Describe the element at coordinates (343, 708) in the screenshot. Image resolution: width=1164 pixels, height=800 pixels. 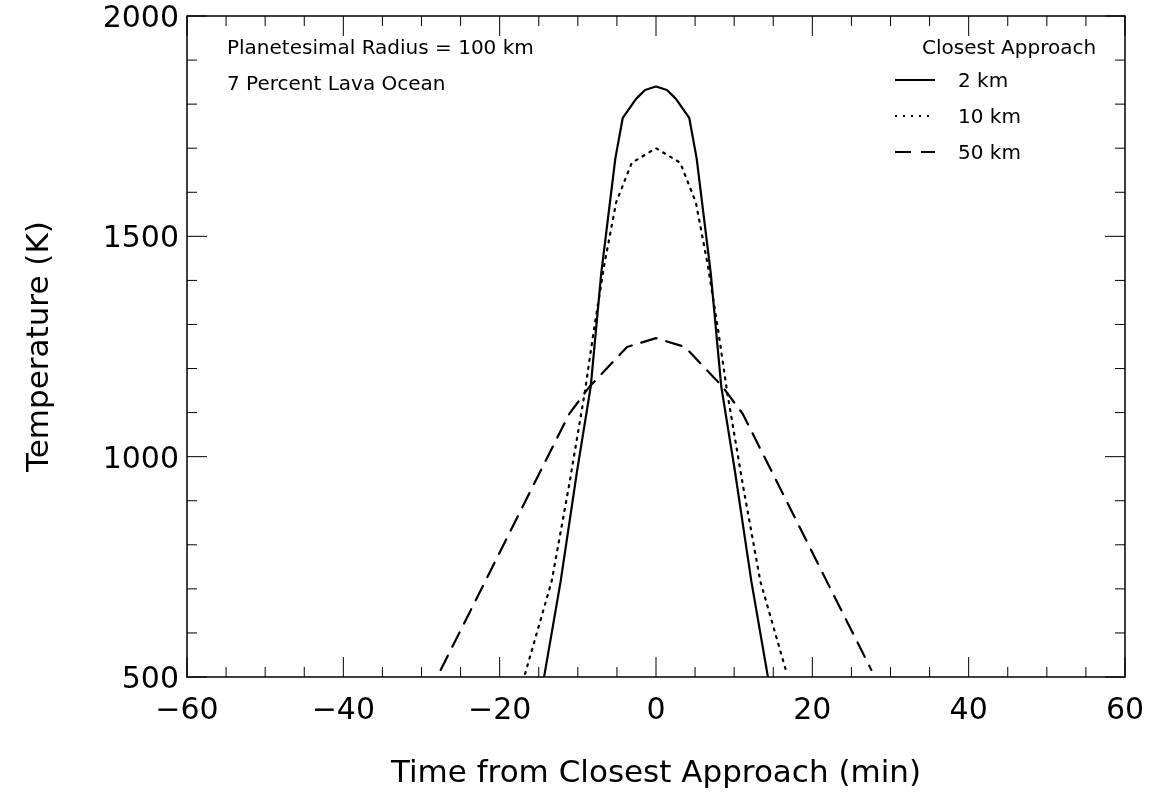
I see `x-tick-label: −40` at that location.